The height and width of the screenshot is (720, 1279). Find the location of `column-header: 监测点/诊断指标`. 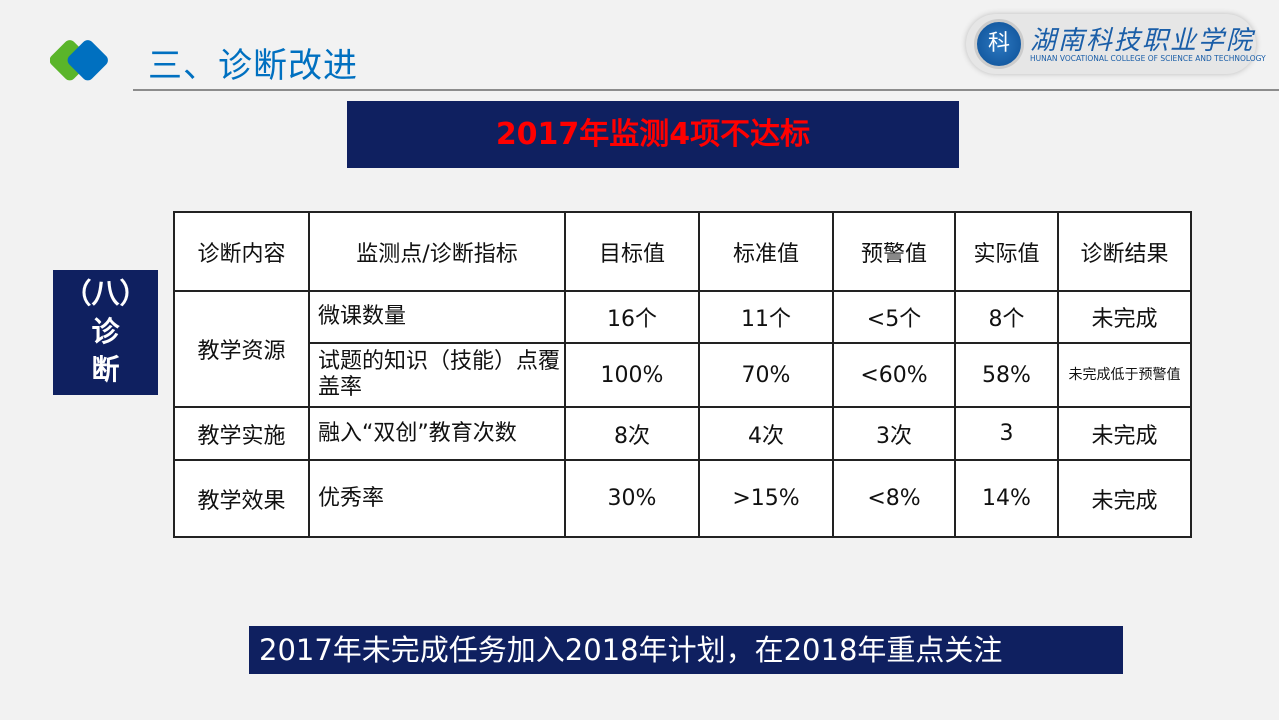

column-header: 监测点/诊断指标 is located at coordinates (437, 251).